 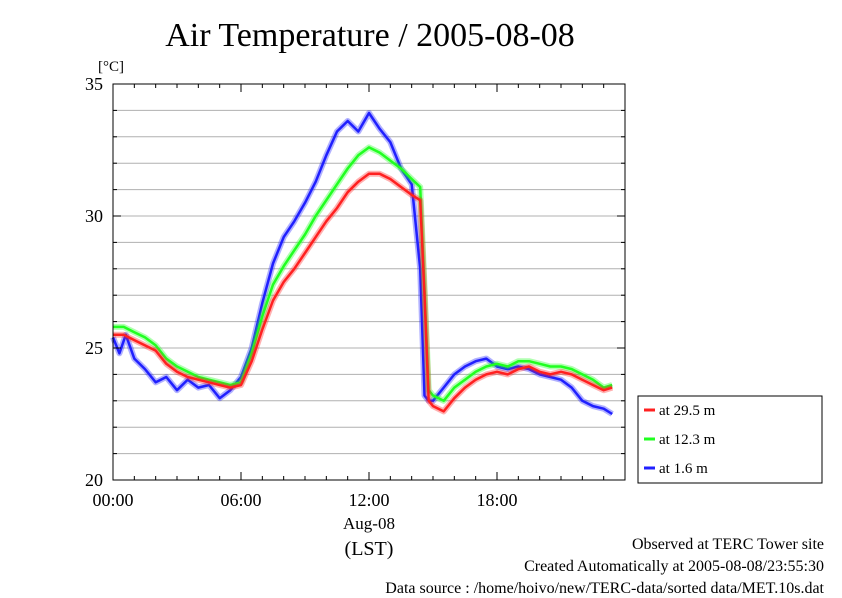 I want to click on x-tick-label: 12:00, so click(x=368, y=500).